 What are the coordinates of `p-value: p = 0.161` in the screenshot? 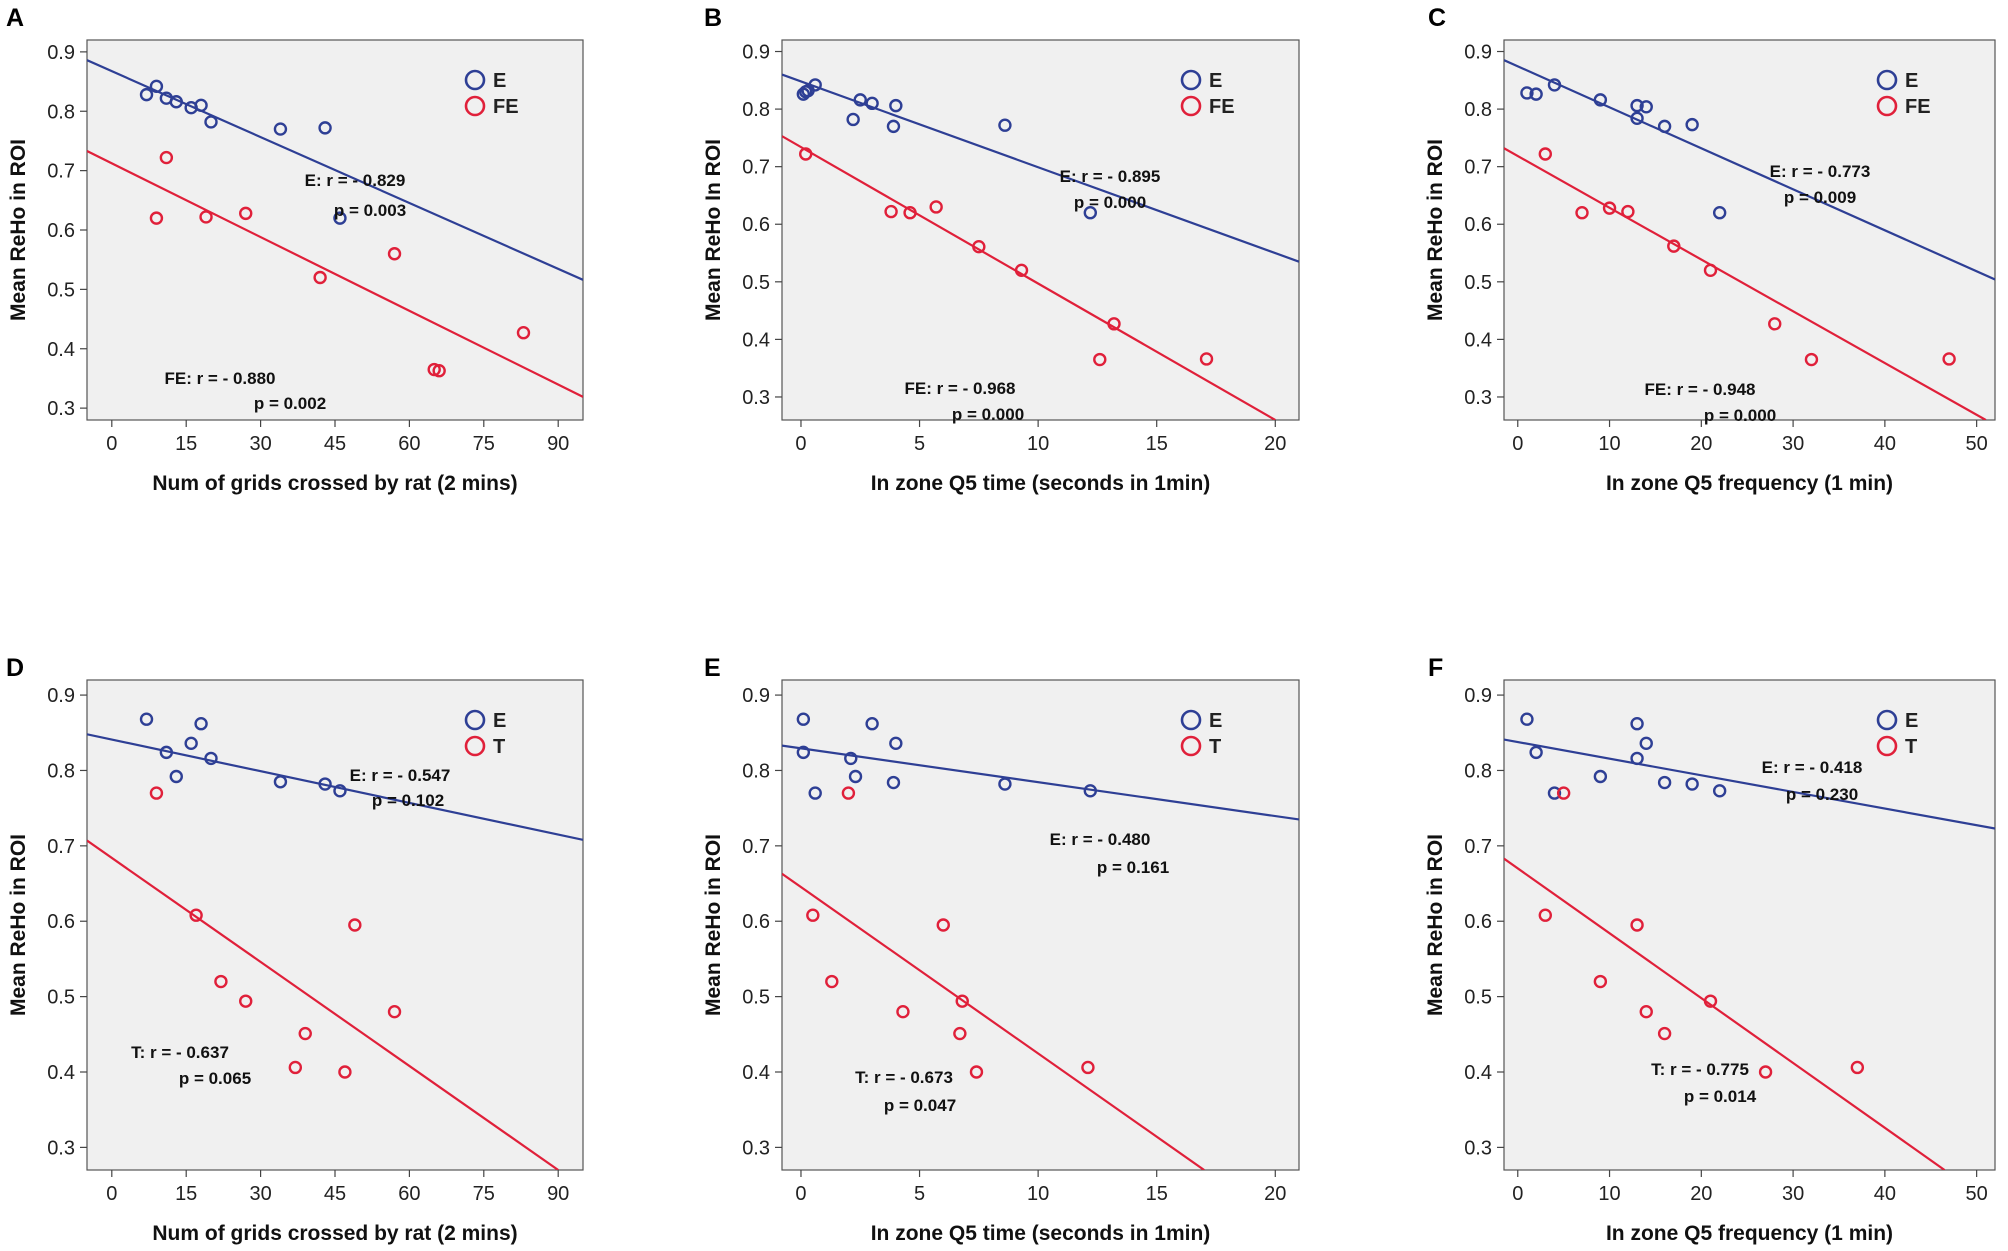 It's located at (1133, 867).